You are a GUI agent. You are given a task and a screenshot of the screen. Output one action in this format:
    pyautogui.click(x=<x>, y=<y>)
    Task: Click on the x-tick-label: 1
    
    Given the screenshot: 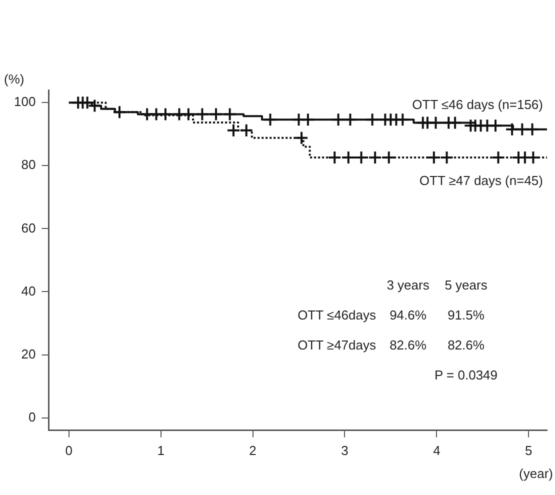 What is the action you would take?
    pyautogui.click(x=160, y=450)
    